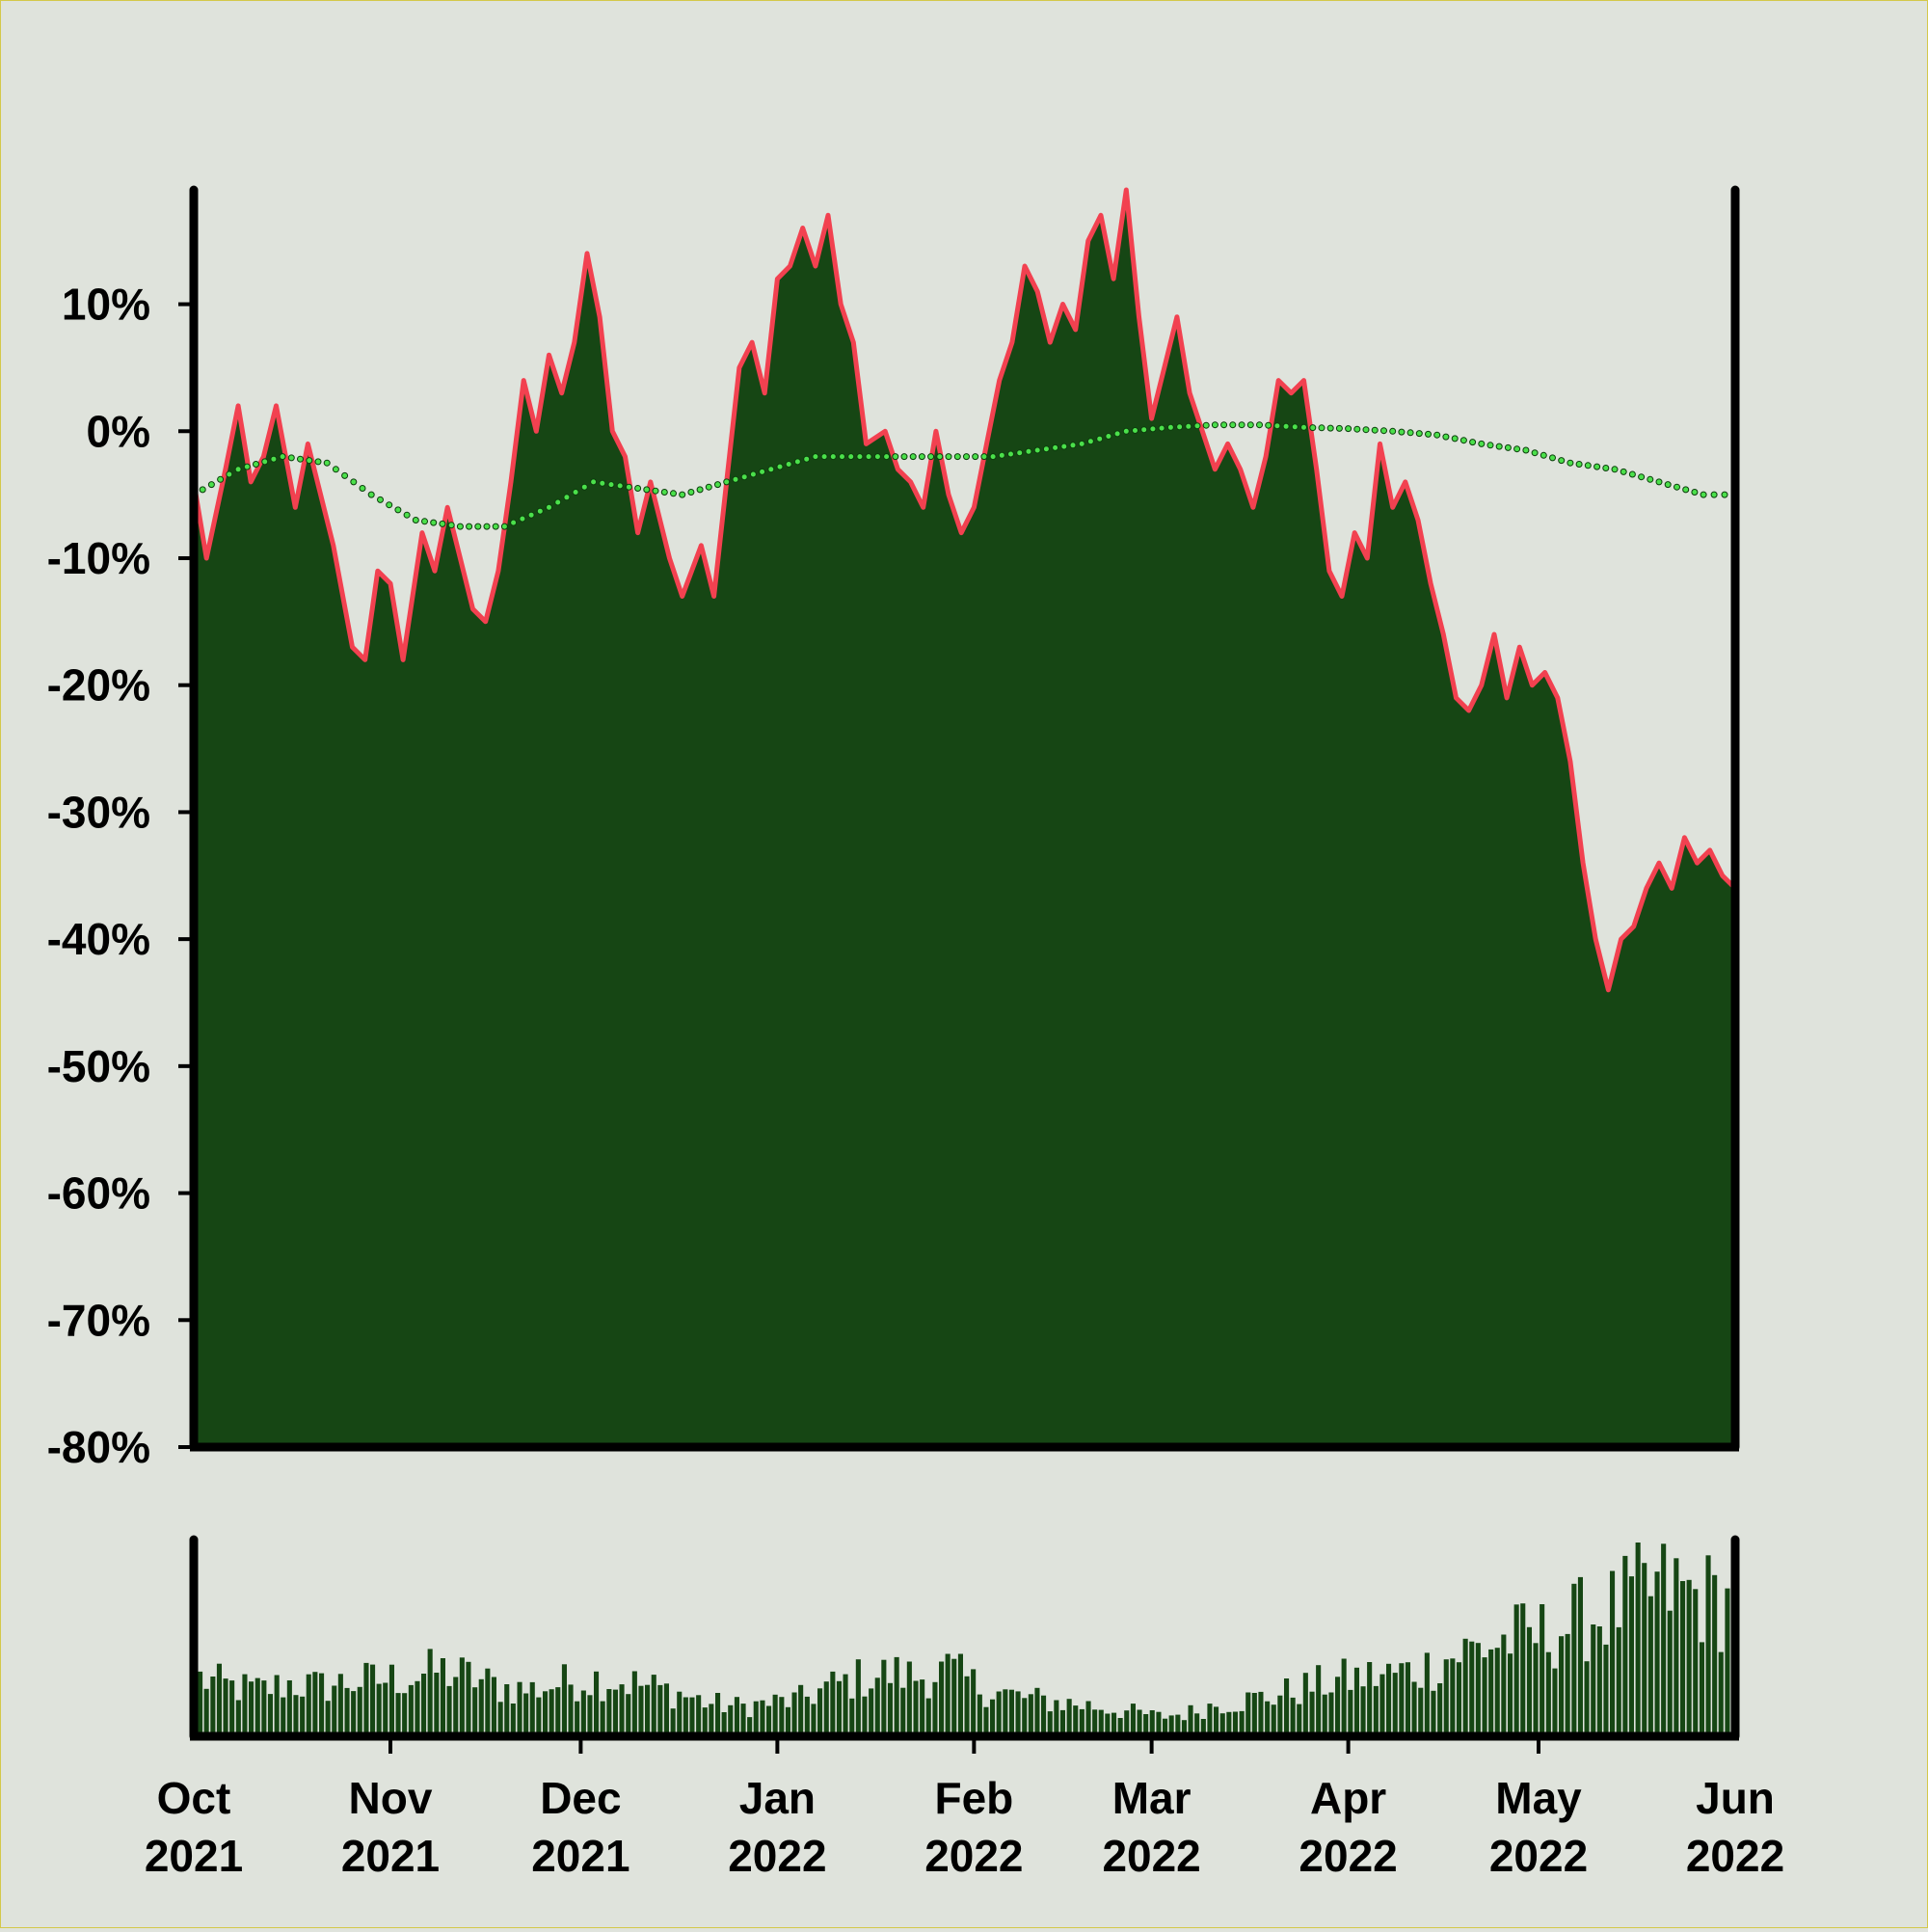  Describe the element at coordinates (121, 876) in the screenshot. I see `y-axis-ticks: 10% 0% -10% -20% -30% -40% -50% -60% -70% -80%` at that location.